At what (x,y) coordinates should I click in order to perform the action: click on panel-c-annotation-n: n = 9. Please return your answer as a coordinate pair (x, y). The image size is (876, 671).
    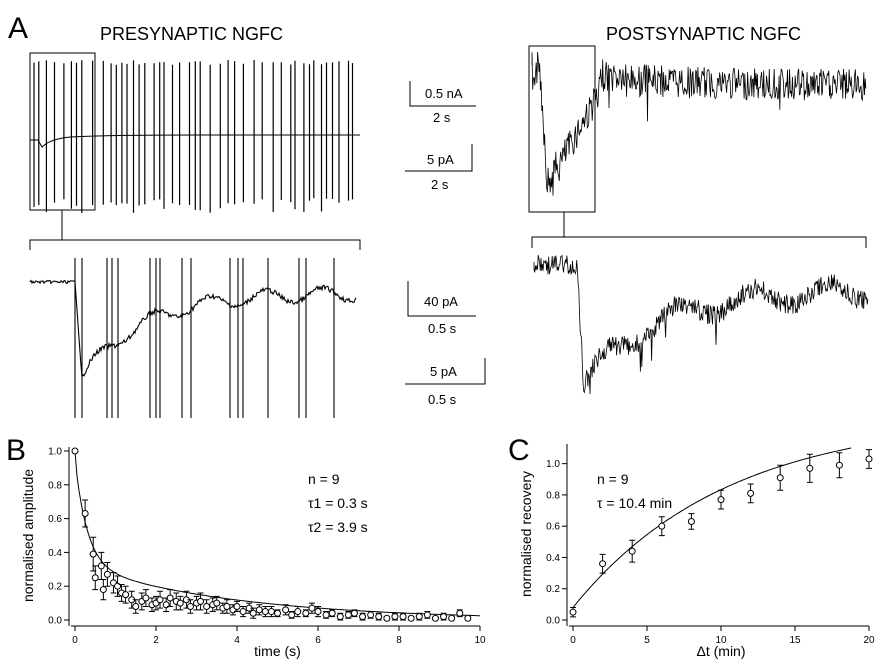
    Looking at the image, I should click on (613, 479).